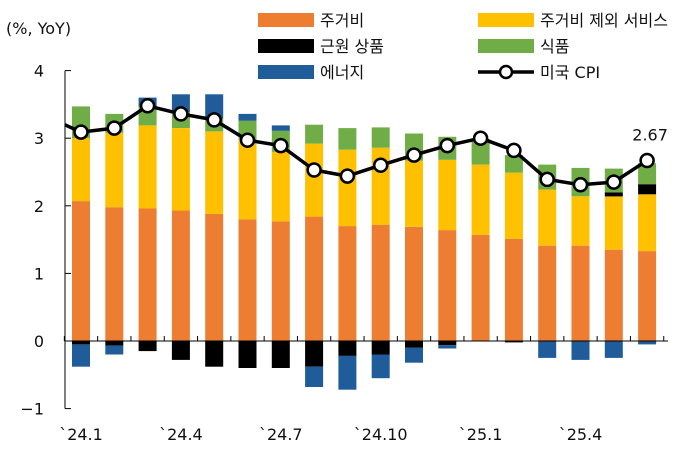  Describe the element at coordinates (554, 46) in the screenshot. I see `legend-label-3: 식품` at that location.